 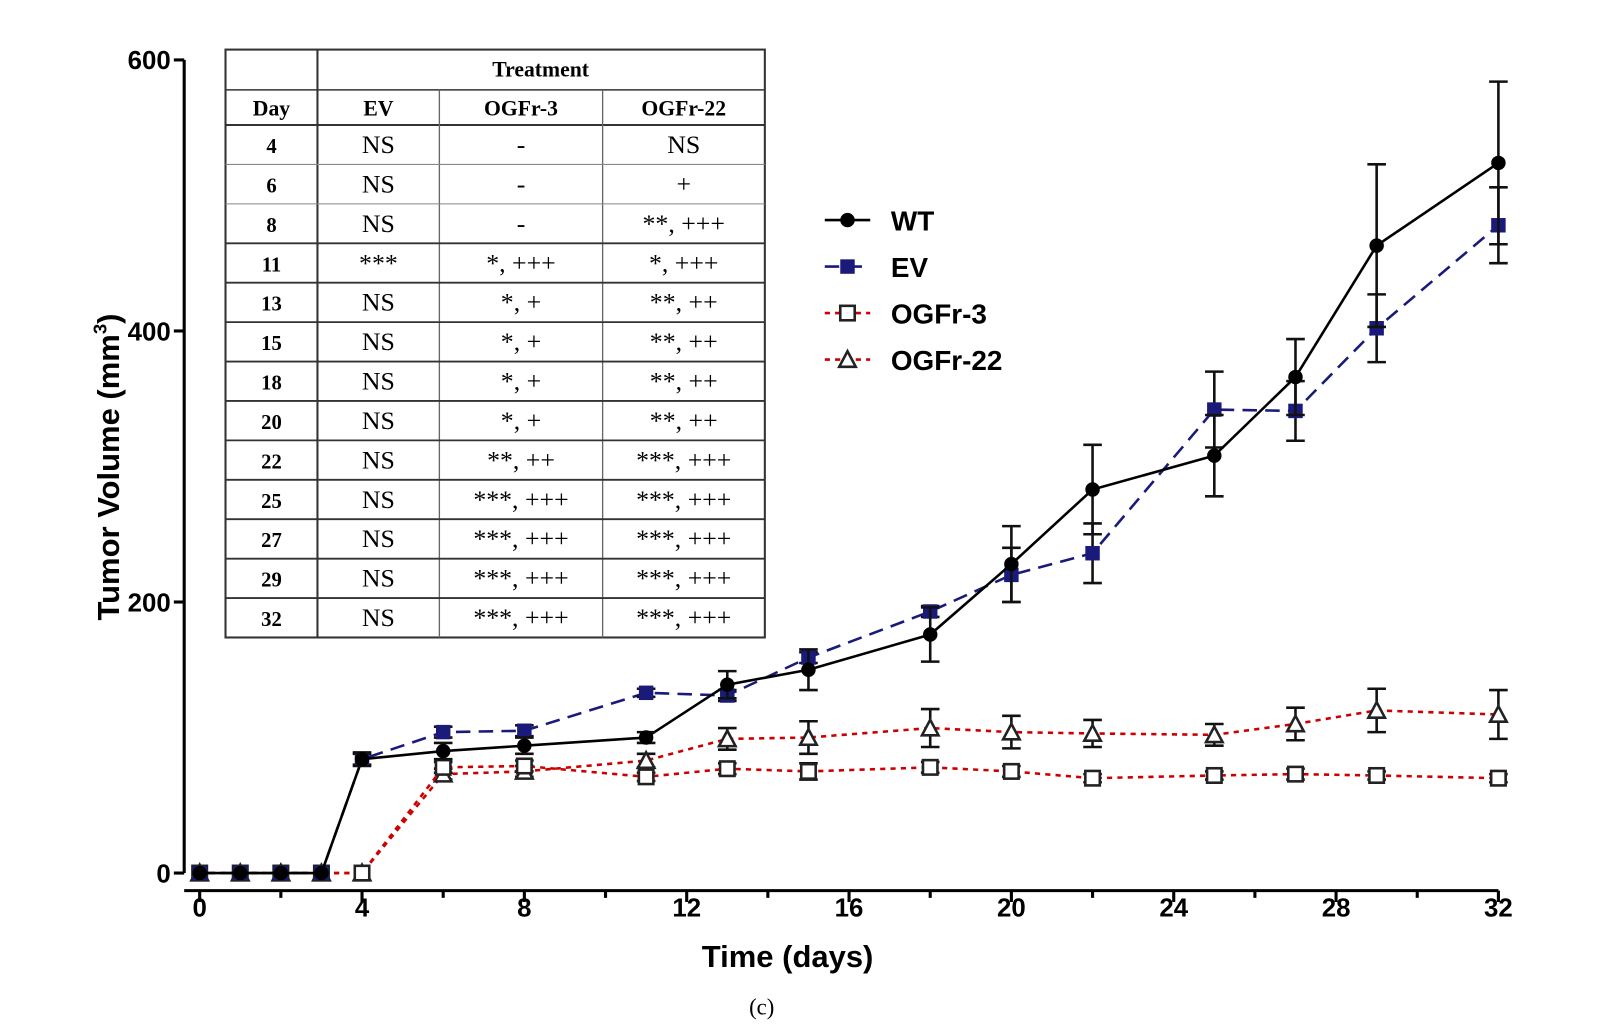 What do you see at coordinates (271, 581) in the screenshot?
I see `table-cell-day: 29` at bounding box center [271, 581].